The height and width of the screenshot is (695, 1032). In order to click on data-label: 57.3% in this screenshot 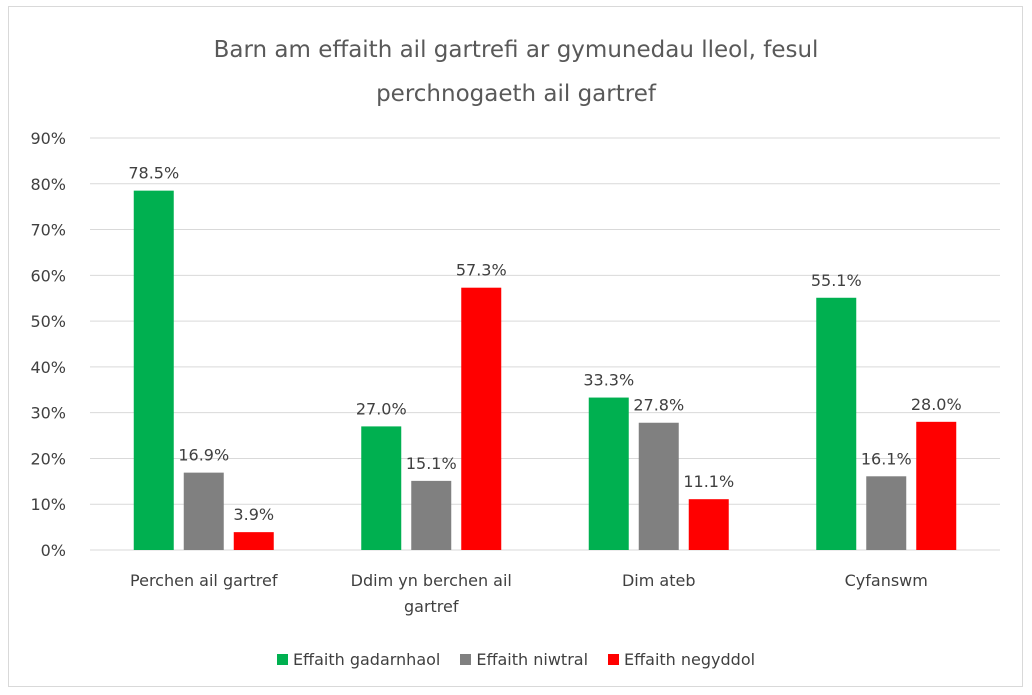, I will do `click(481, 270)`.